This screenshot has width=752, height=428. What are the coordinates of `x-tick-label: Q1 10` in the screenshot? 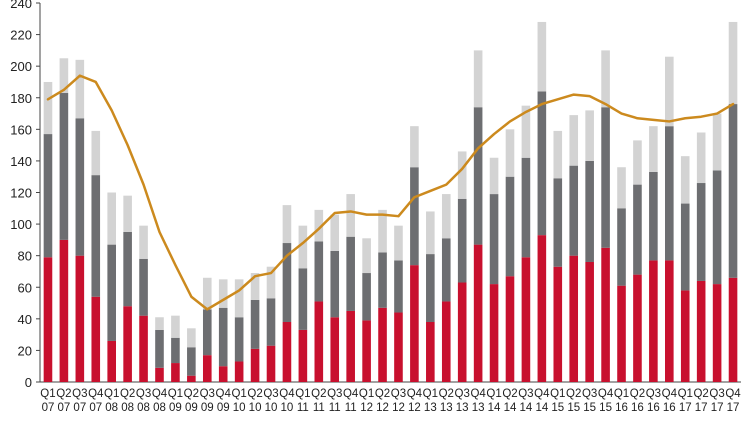 It's located at (238, 401).